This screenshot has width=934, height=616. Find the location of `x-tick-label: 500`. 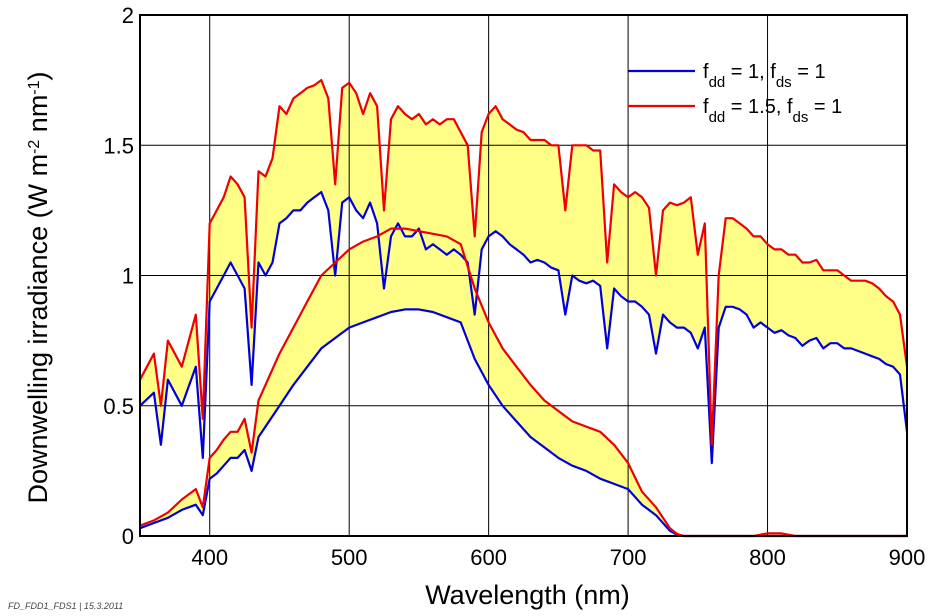

x-tick-label: 500 is located at coordinates (349, 557).